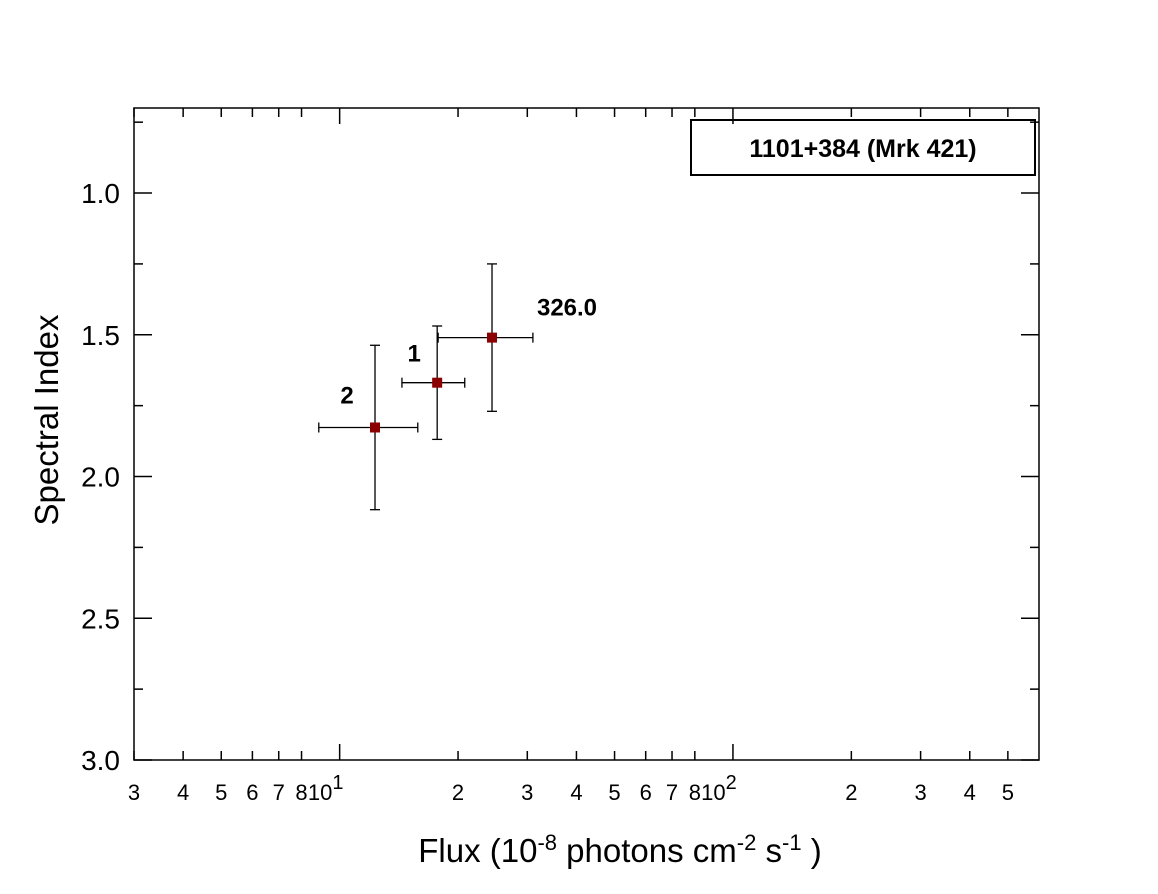 The image size is (1158, 894). I want to click on x-tick-label-sup: 1, so click(337, 783).